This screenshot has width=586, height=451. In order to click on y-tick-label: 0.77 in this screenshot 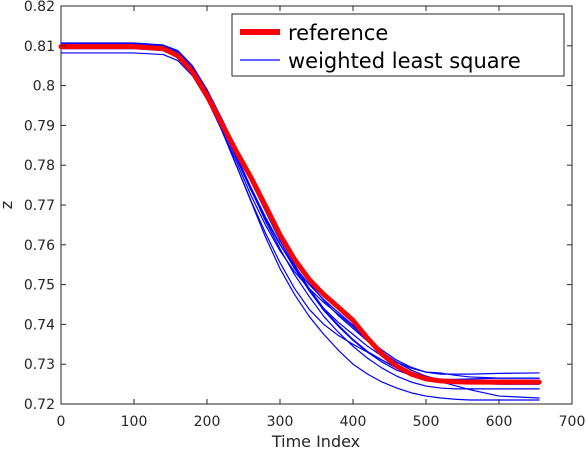, I will do `click(39, 206)`.